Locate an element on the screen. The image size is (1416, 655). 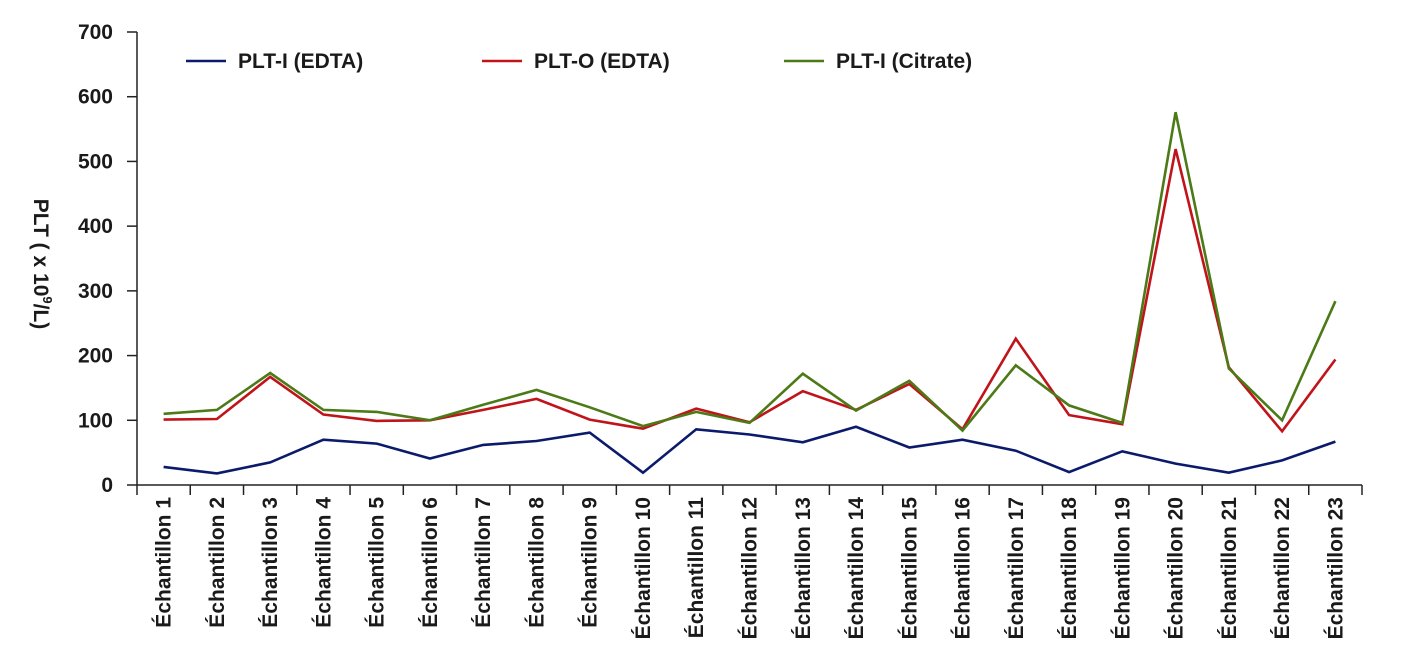
x-tick-label: Échantillon 10 is located at coordinates (643, 568).